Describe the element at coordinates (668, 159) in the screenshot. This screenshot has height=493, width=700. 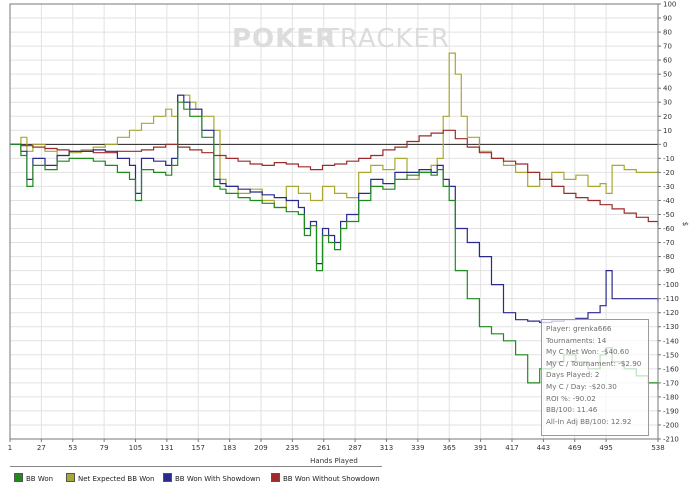
I see `y-tick-label: -10` at that location.